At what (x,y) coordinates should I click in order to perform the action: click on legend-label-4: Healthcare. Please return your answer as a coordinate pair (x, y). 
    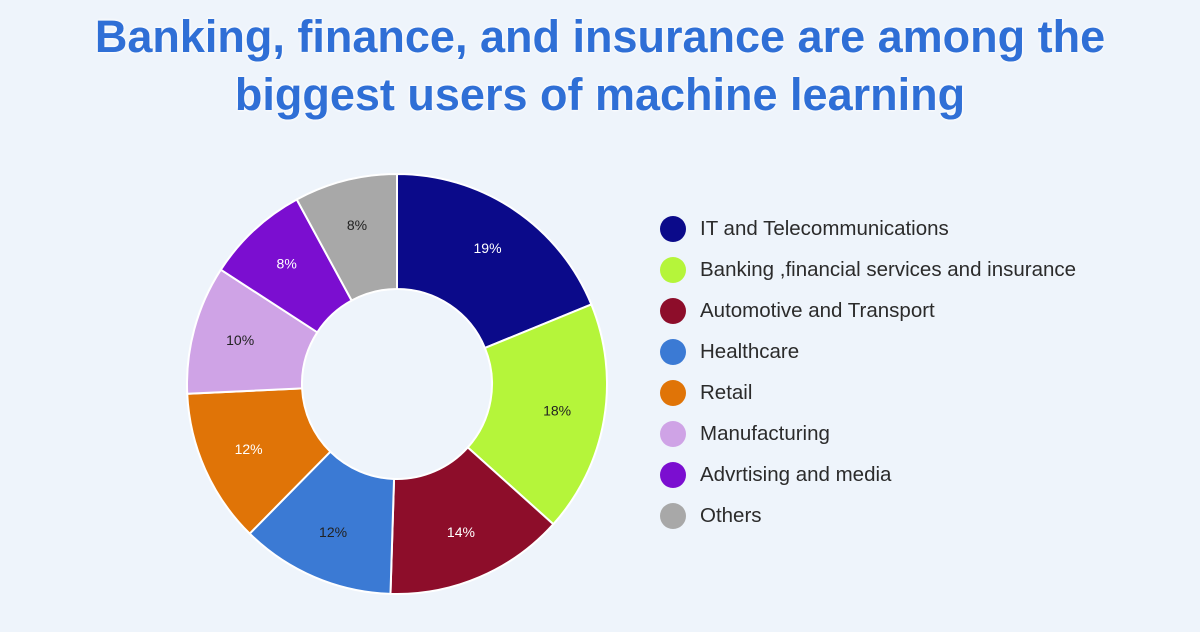
    Looking at the image, I should click on (750, 351).